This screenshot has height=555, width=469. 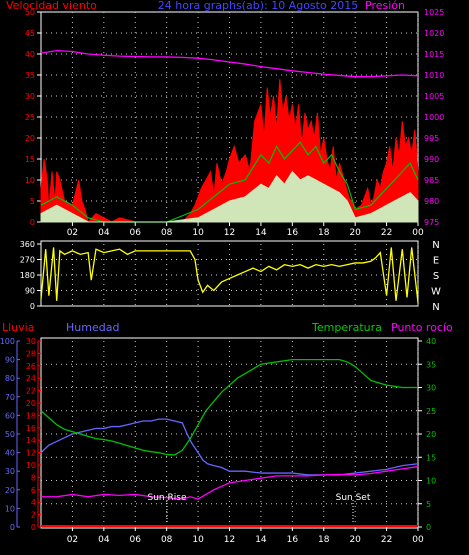 I want to click on wind-average-area, so click(x=229, y=196).